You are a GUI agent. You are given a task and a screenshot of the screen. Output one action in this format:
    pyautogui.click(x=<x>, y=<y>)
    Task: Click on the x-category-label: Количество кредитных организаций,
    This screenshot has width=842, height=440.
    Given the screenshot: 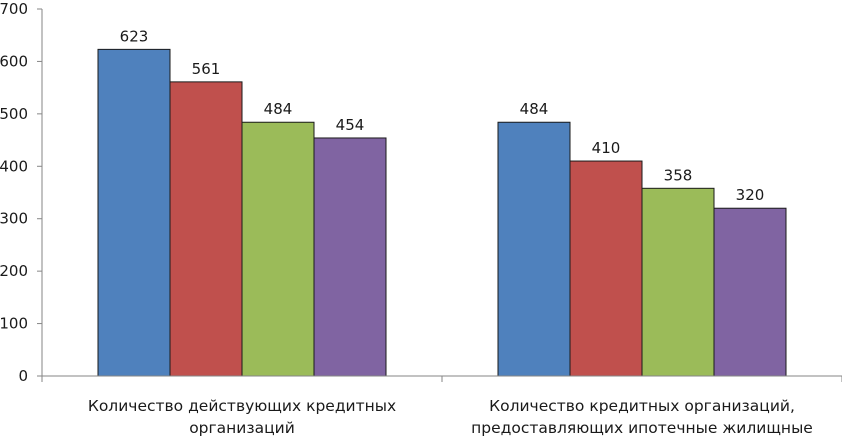 What is the action you would take?
    pyautogui.click(x=642, y=406)
    